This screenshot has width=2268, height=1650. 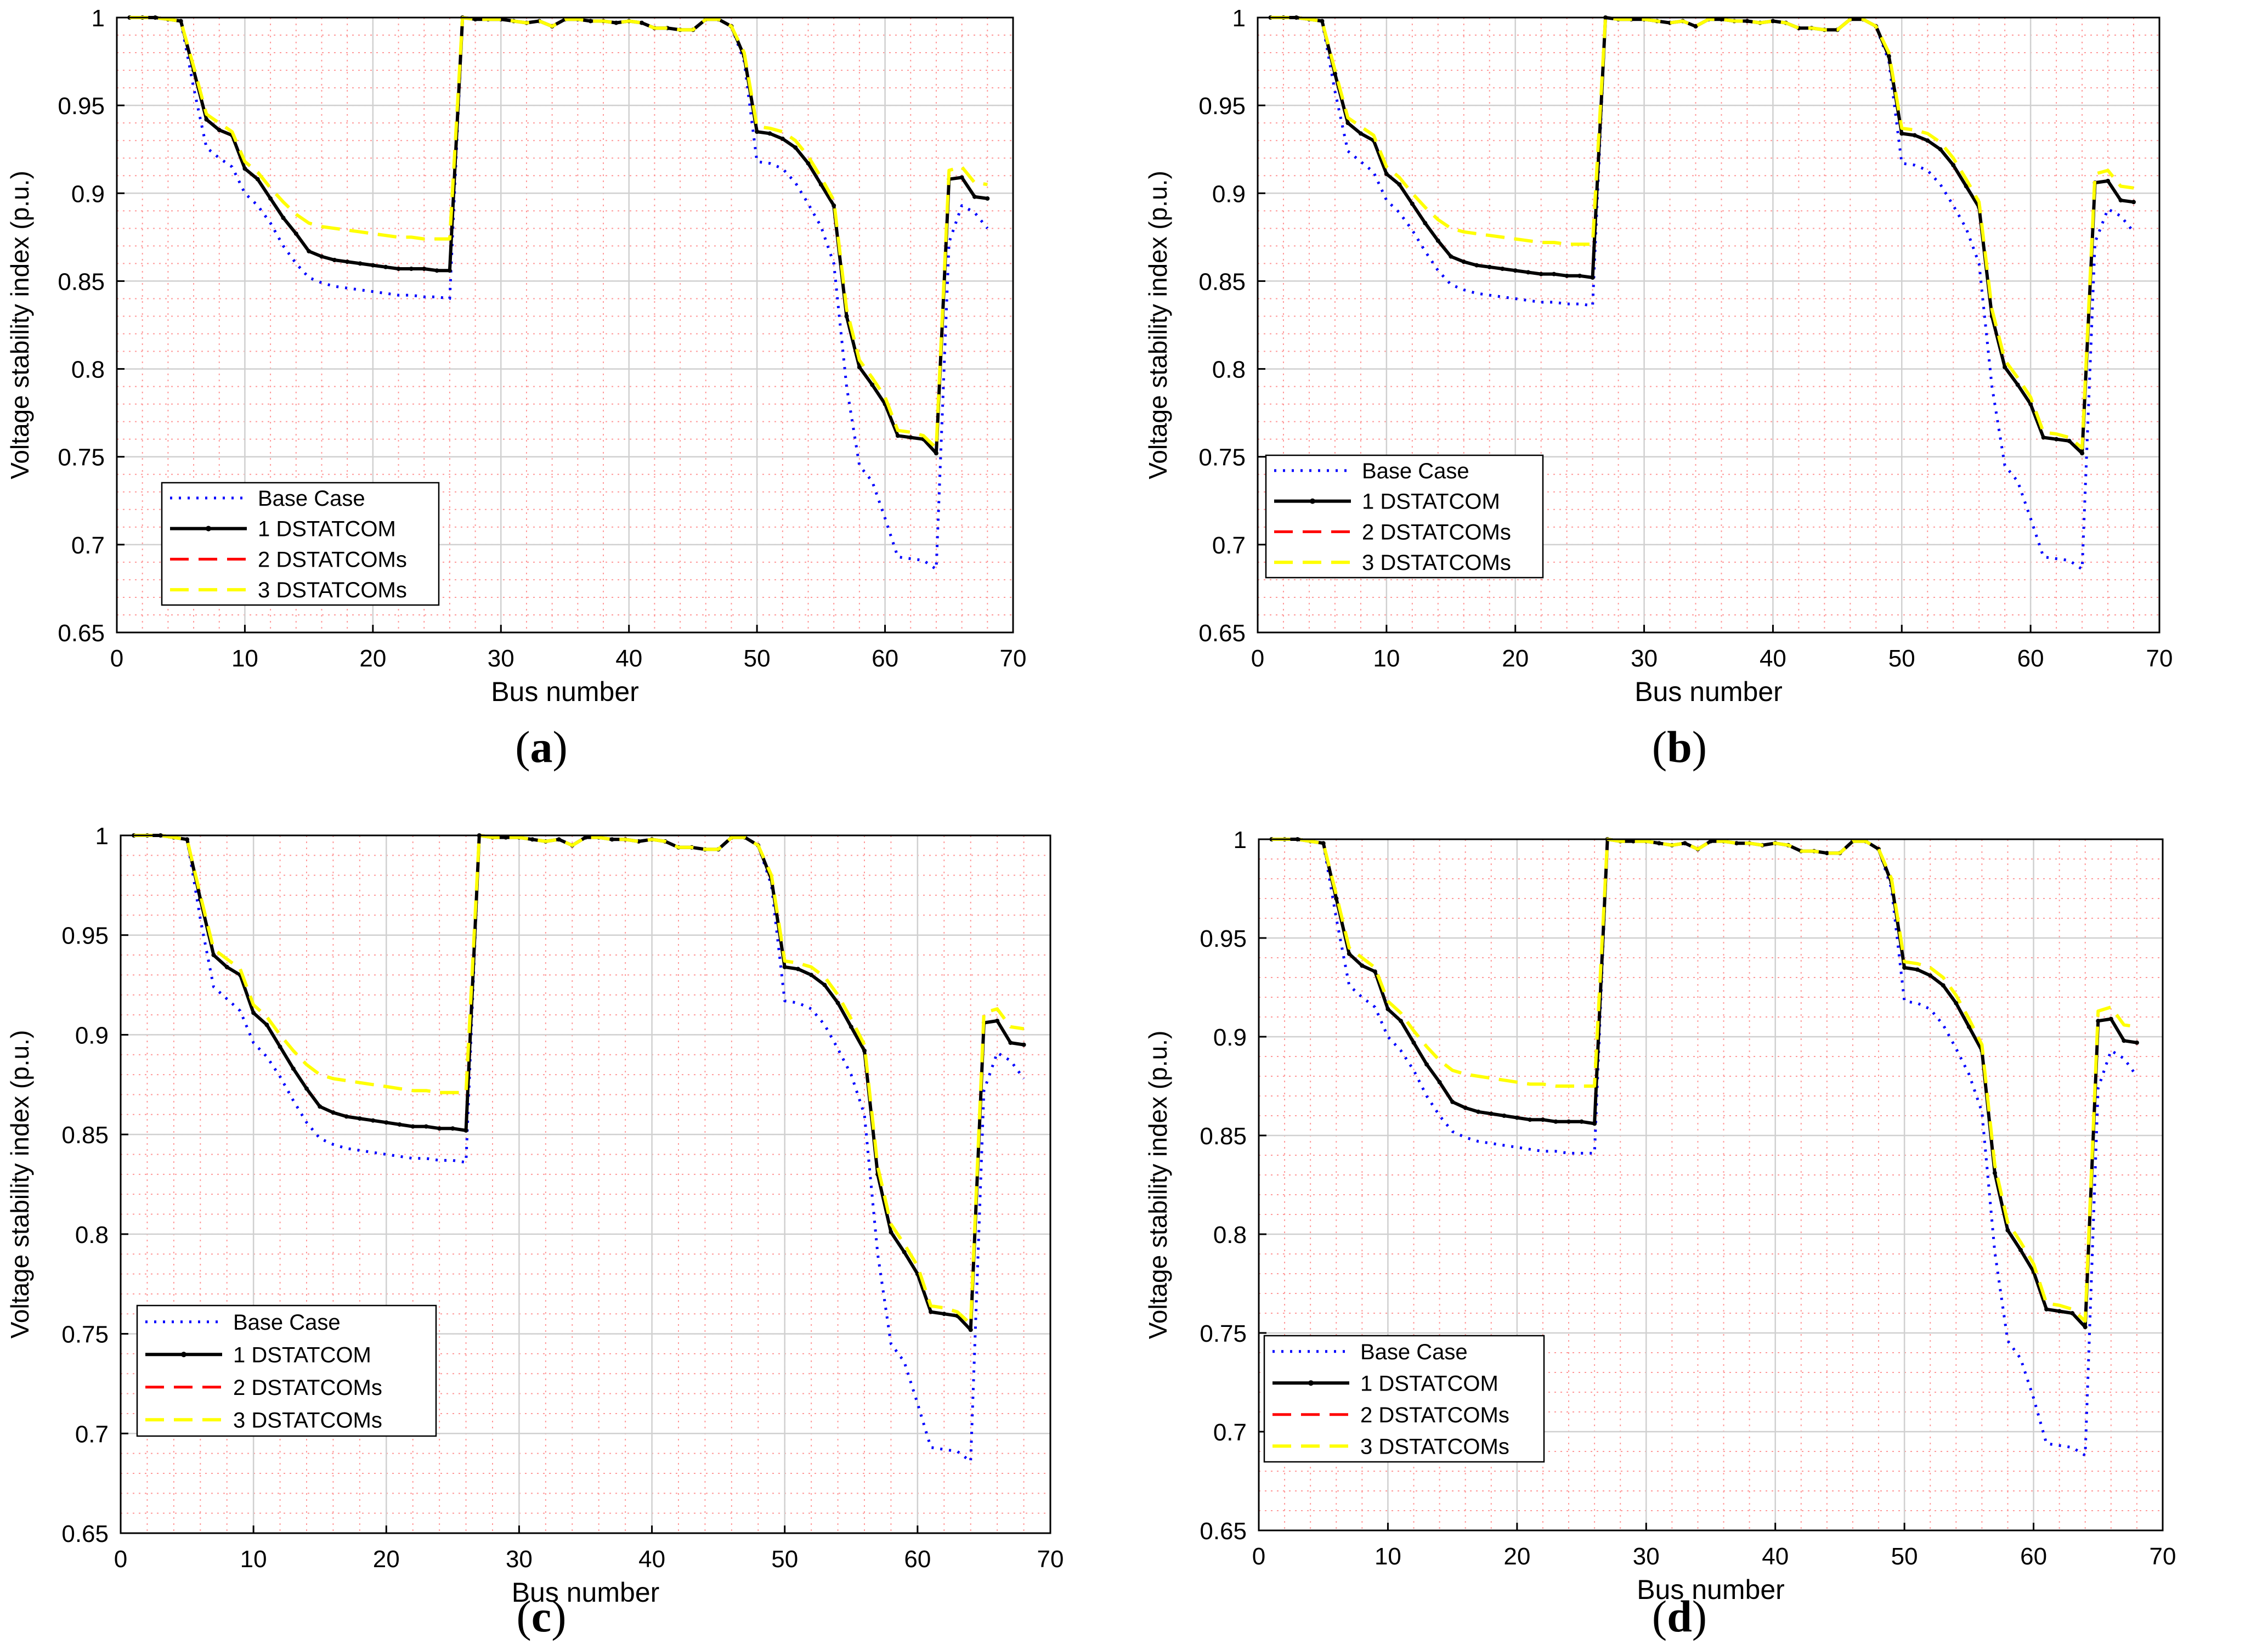 What do you see at coordinates (1230, 1037) in the screenshot?
I see `y-tick-label: 0.9` at bounding box center [1230, 1037].